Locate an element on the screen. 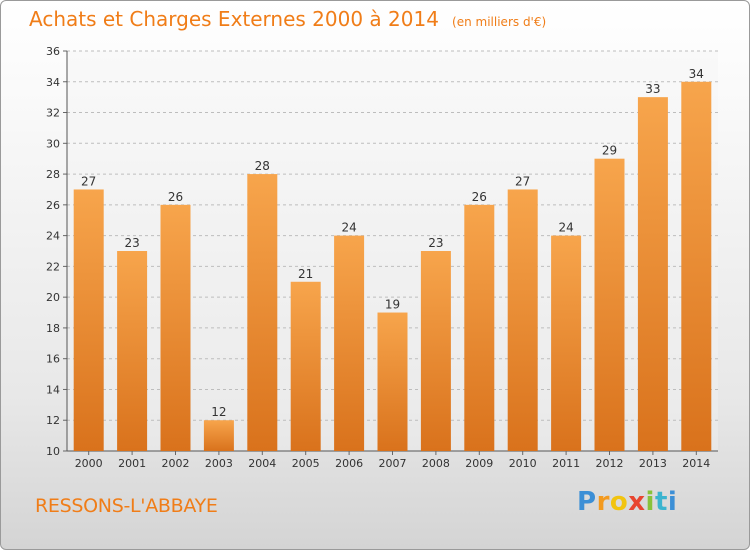 Image resolution: width=750 pixels, height=550 pixels. y-tick-label: 28 is located at coordinates (53, 174).